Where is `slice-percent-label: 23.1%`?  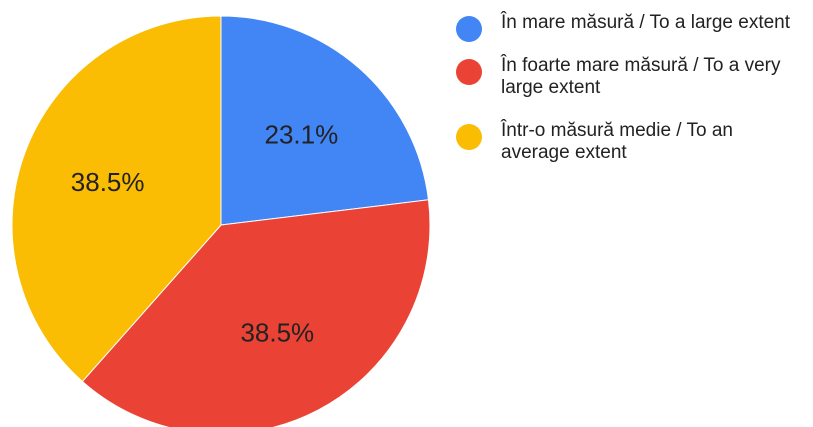 slice-percent-label: 23.1% is located at coordinates (302, 134).